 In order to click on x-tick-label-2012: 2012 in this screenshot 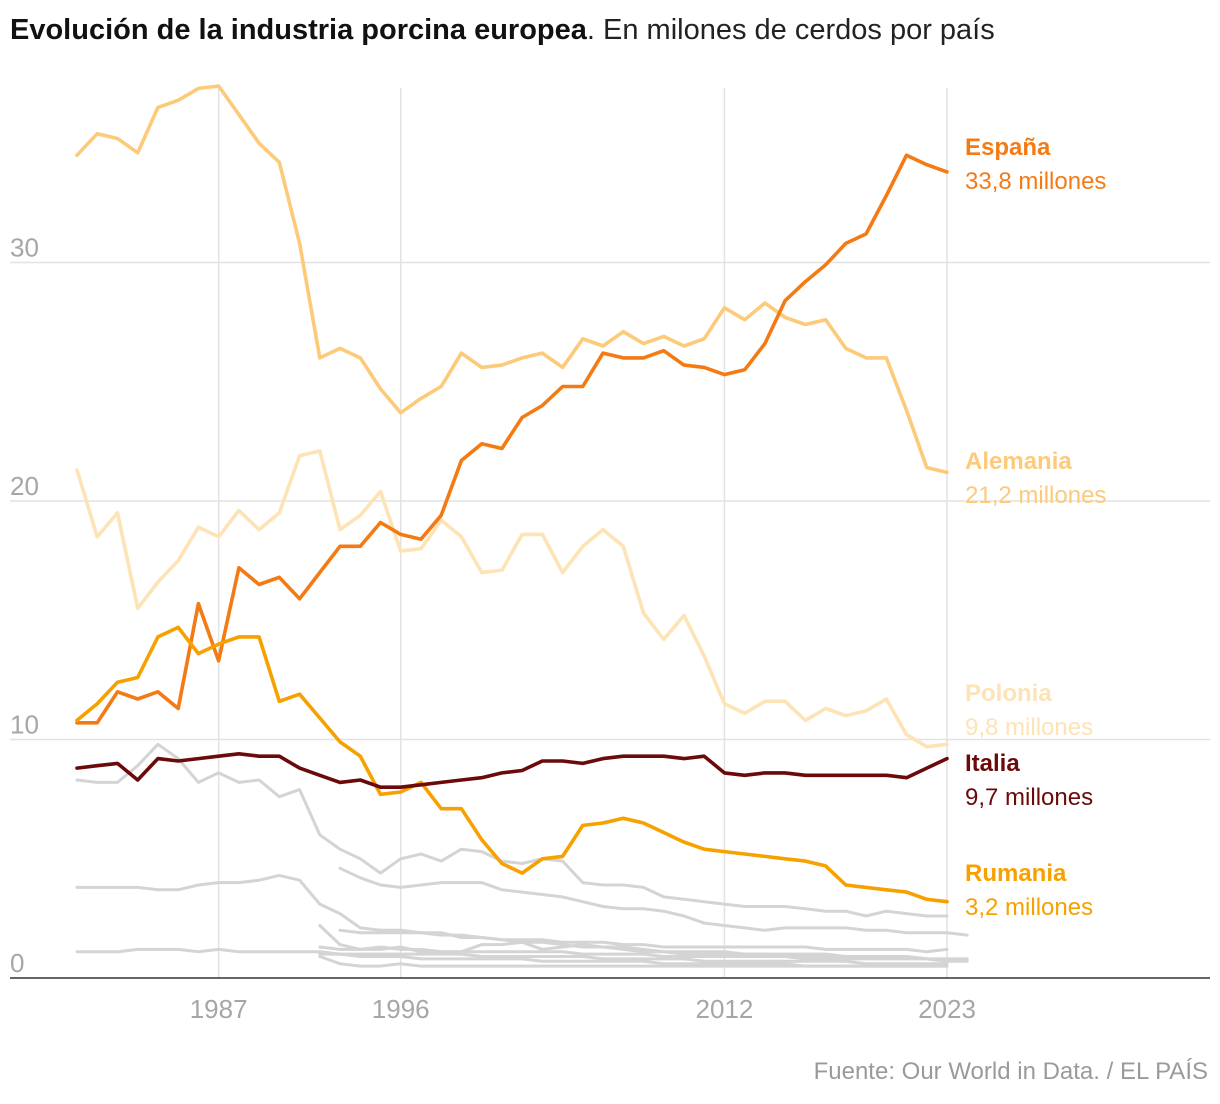, I will do `click(725, 1009)`.